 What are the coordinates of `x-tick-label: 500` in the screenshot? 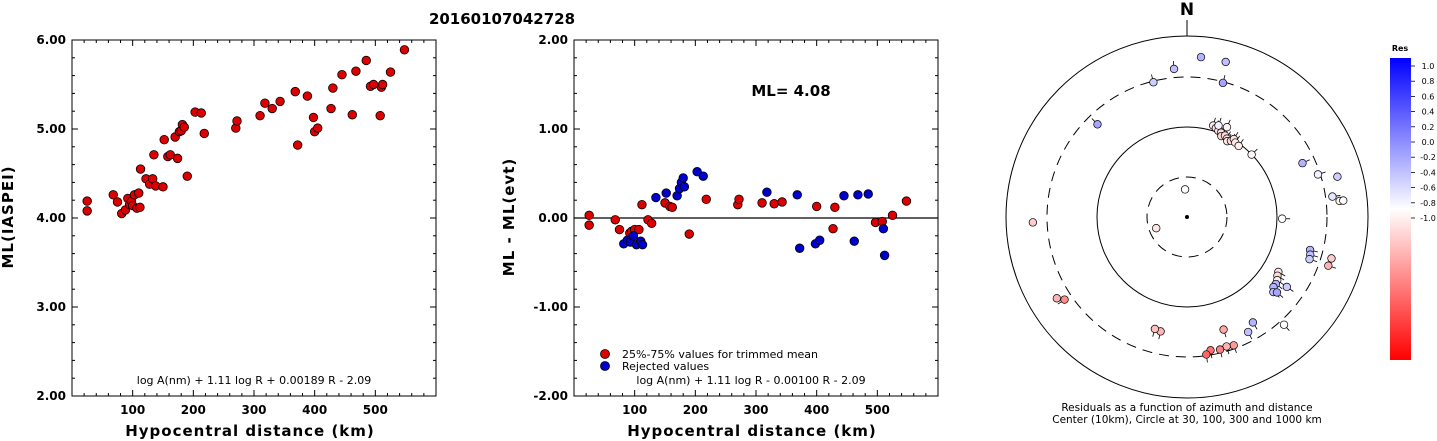 It's located at (375, 410).